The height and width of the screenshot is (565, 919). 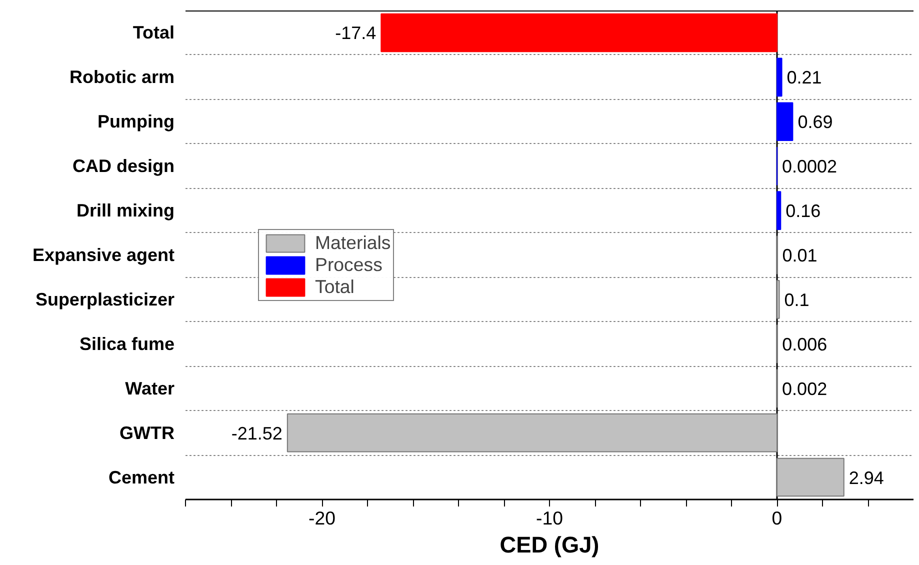 What do you see at coordinates (866, 478) in the screenshot?
I see `text: 2.94` at bounding box center [866, 478].